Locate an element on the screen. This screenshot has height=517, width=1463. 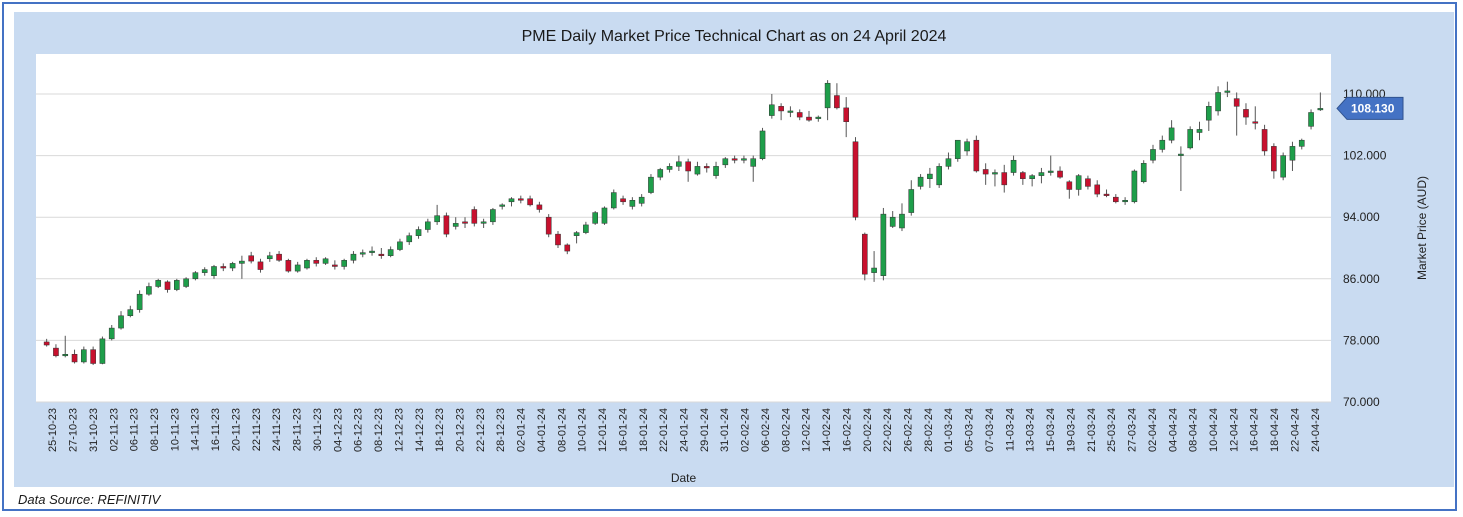
x-tick-label: 10-11-23 is located at coordinates (175, 429).